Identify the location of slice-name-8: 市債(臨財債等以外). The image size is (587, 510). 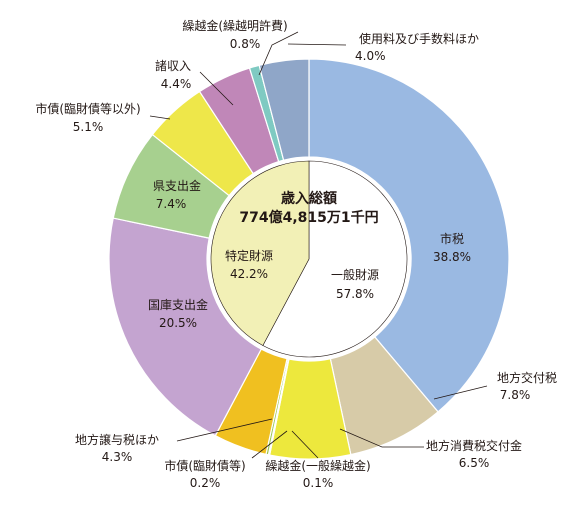
(87, 108).